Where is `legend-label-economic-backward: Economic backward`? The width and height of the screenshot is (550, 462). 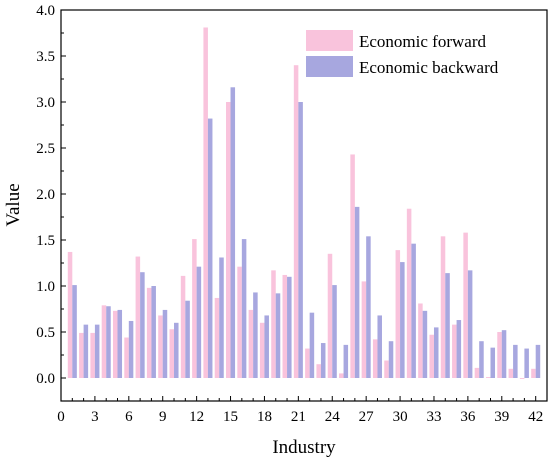
legend-label-economic-backward: Economic backward is located at coordinates (429, 67).